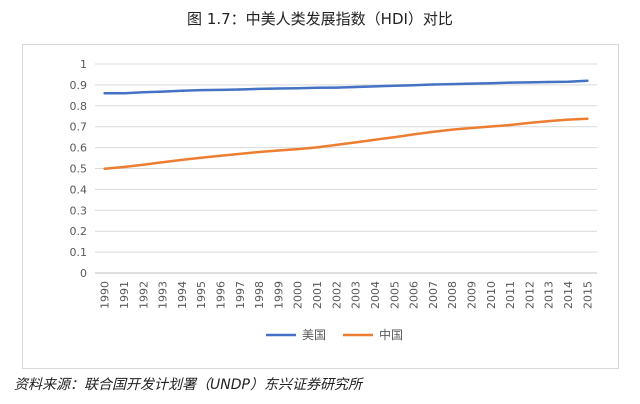  I want to click on y-tick-label: 0.4, so click(79, 189).